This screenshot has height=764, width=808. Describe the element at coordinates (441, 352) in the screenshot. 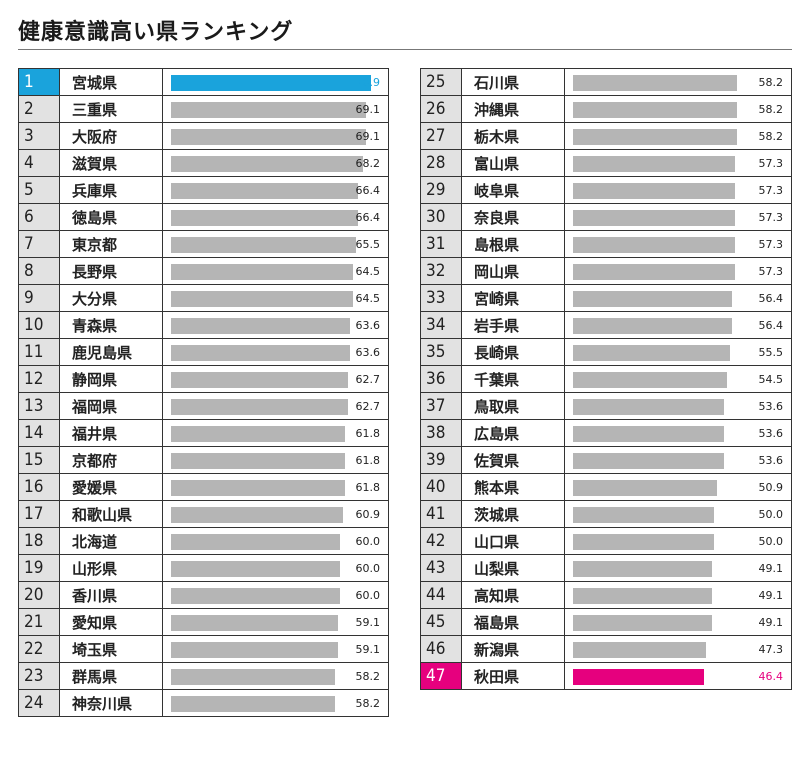

I see `rank-number: 35` at that location.